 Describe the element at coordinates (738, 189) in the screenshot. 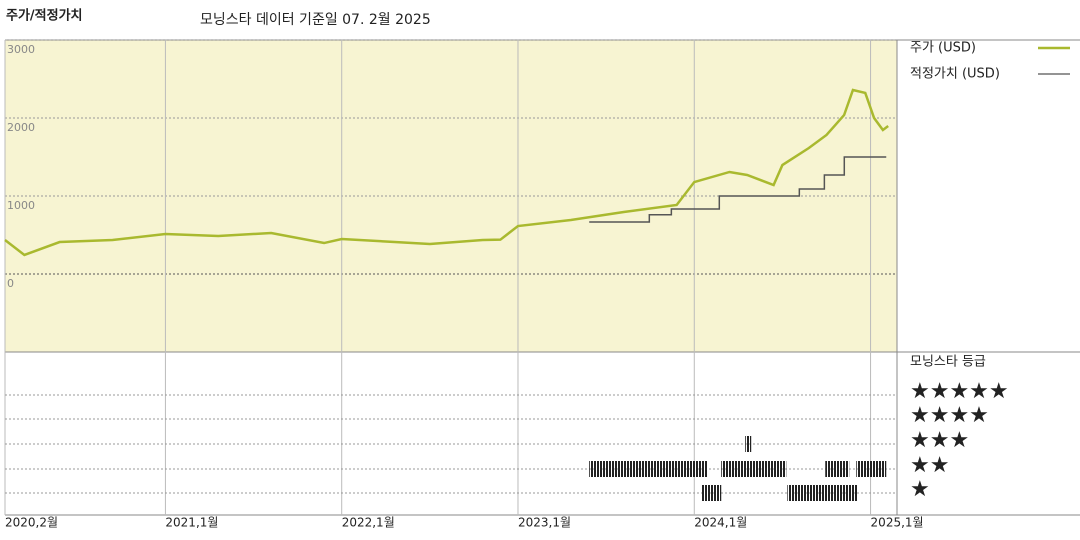

I see `series-line` at that location.